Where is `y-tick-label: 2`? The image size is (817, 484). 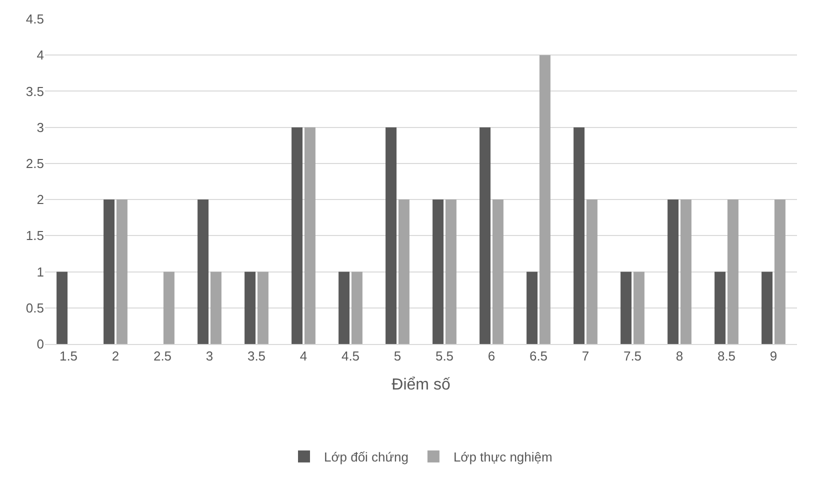 y-tick-label: 2 is located at coordinates (40, 200).